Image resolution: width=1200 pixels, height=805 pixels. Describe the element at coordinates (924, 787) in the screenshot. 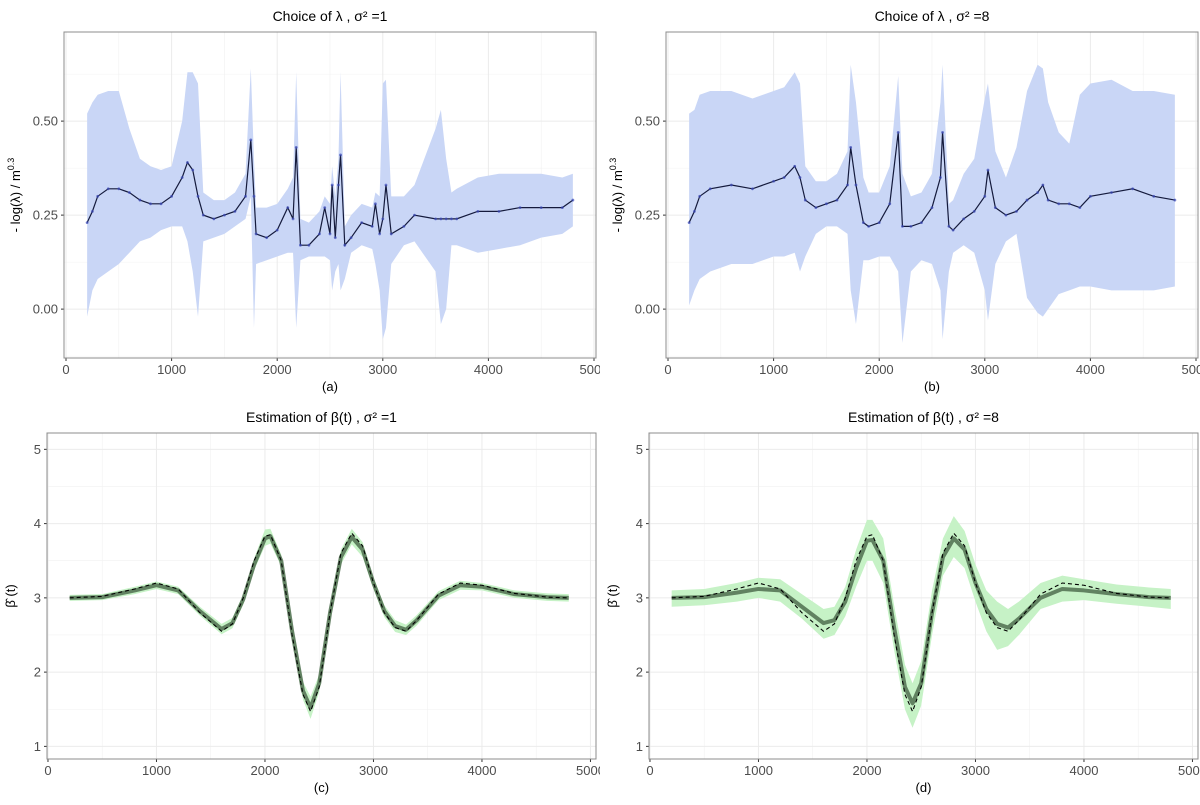

I see `x-axis-label: (d)` at that location.